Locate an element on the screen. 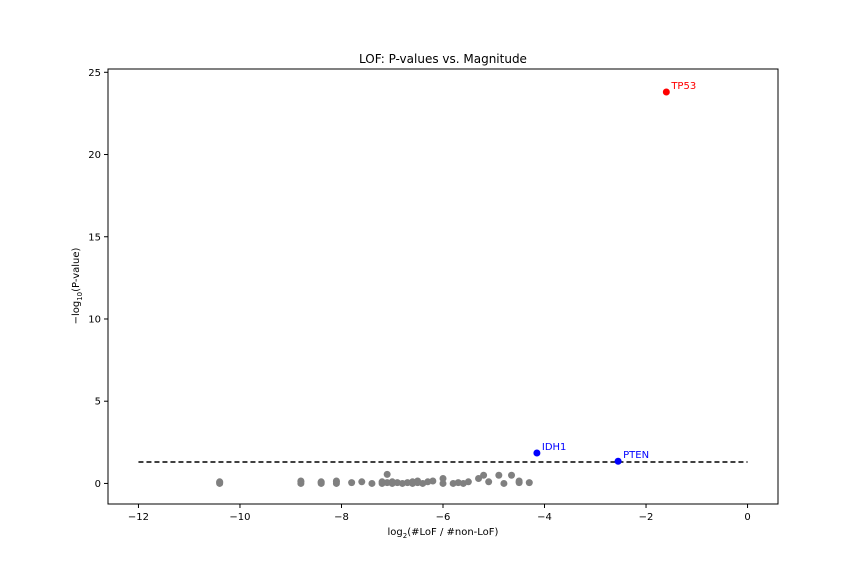 This screenshot has height=576, width=864. y-tick-label: 5 is located at coordinates (98, 402).